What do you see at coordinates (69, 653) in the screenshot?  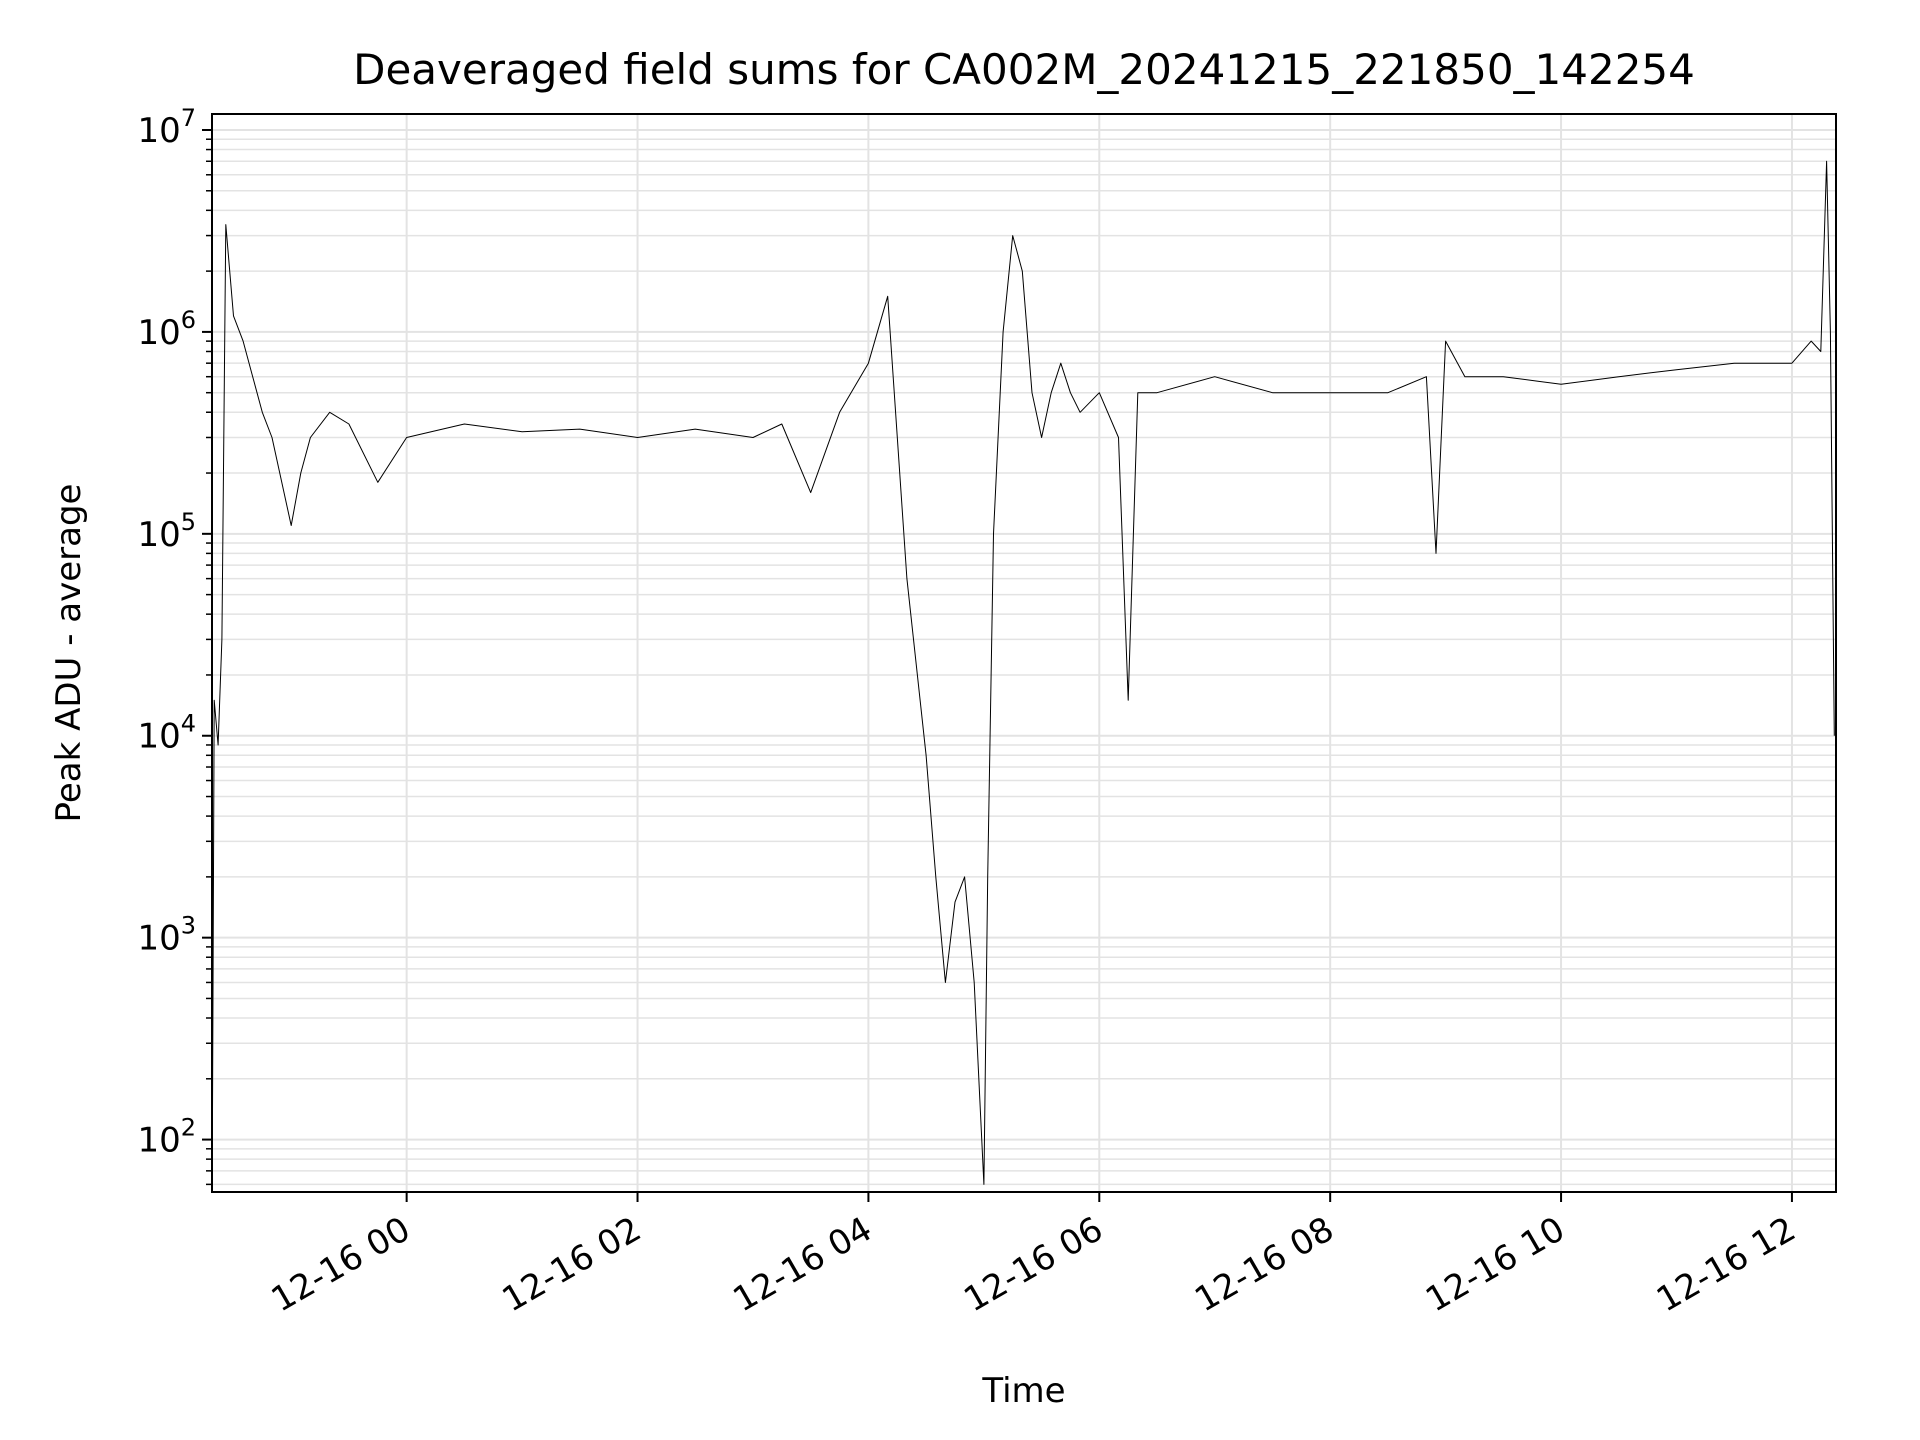 I see `y-axis-label: Peak ADU - average` at bounding box center [69, 653].